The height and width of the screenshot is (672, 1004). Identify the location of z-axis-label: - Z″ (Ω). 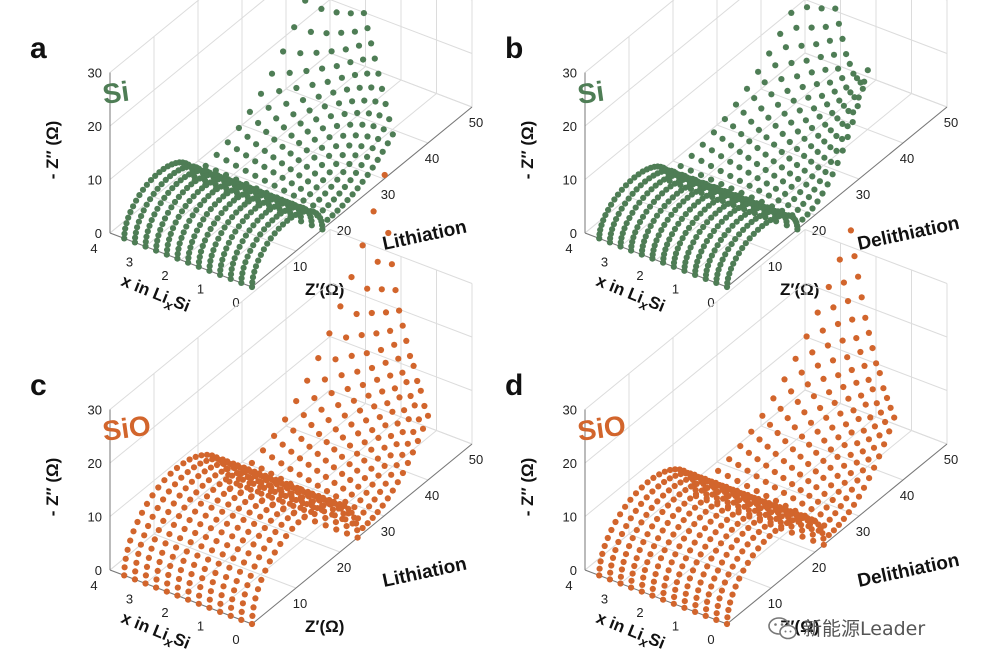
(52, 150).